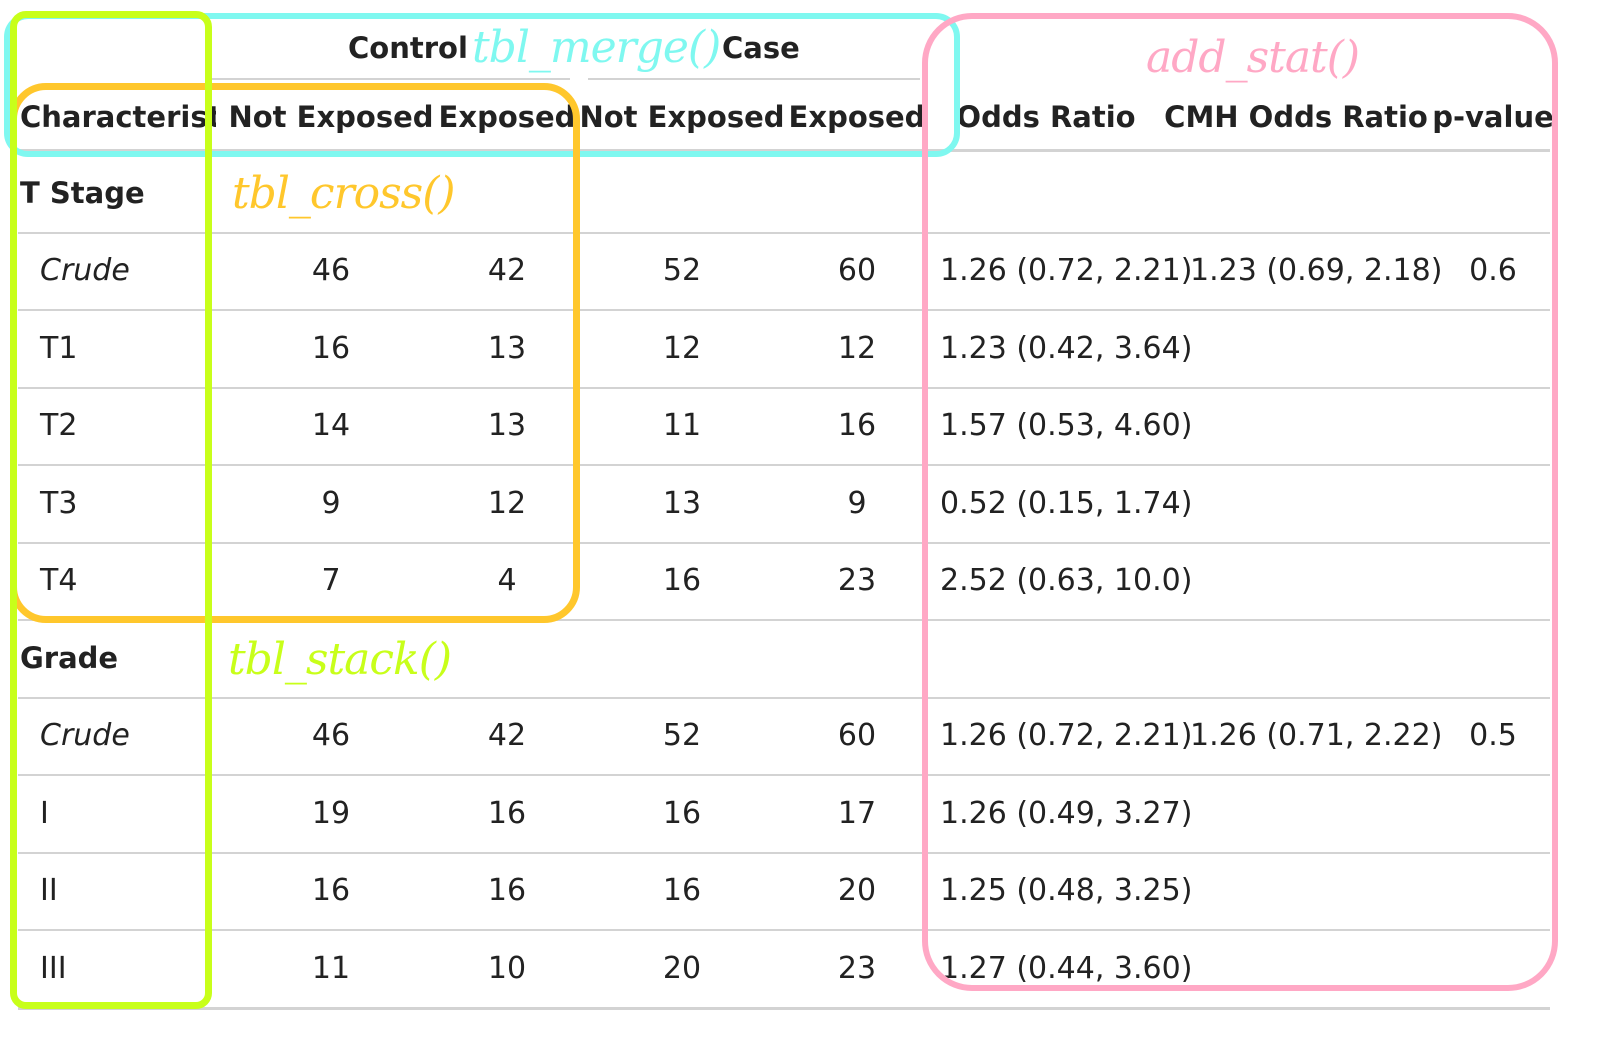 The height and width of the screenshot is (1037, 1599). Describe the element at coordinates (1253, 57) in the screenshot. I see `add-stat-label: add_stat()` at that location.